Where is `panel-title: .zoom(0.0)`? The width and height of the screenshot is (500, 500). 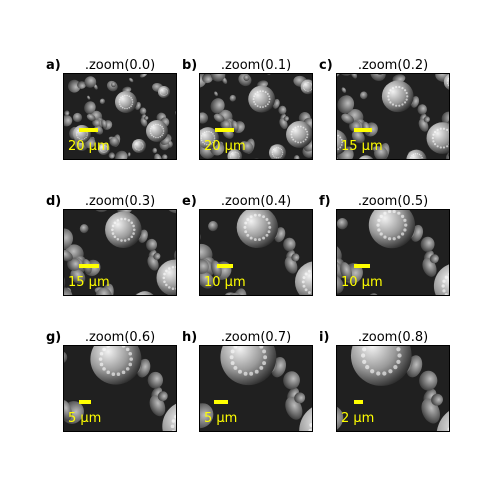 panel-title: .zoom(0.0) is located at coordinates (120, 65).